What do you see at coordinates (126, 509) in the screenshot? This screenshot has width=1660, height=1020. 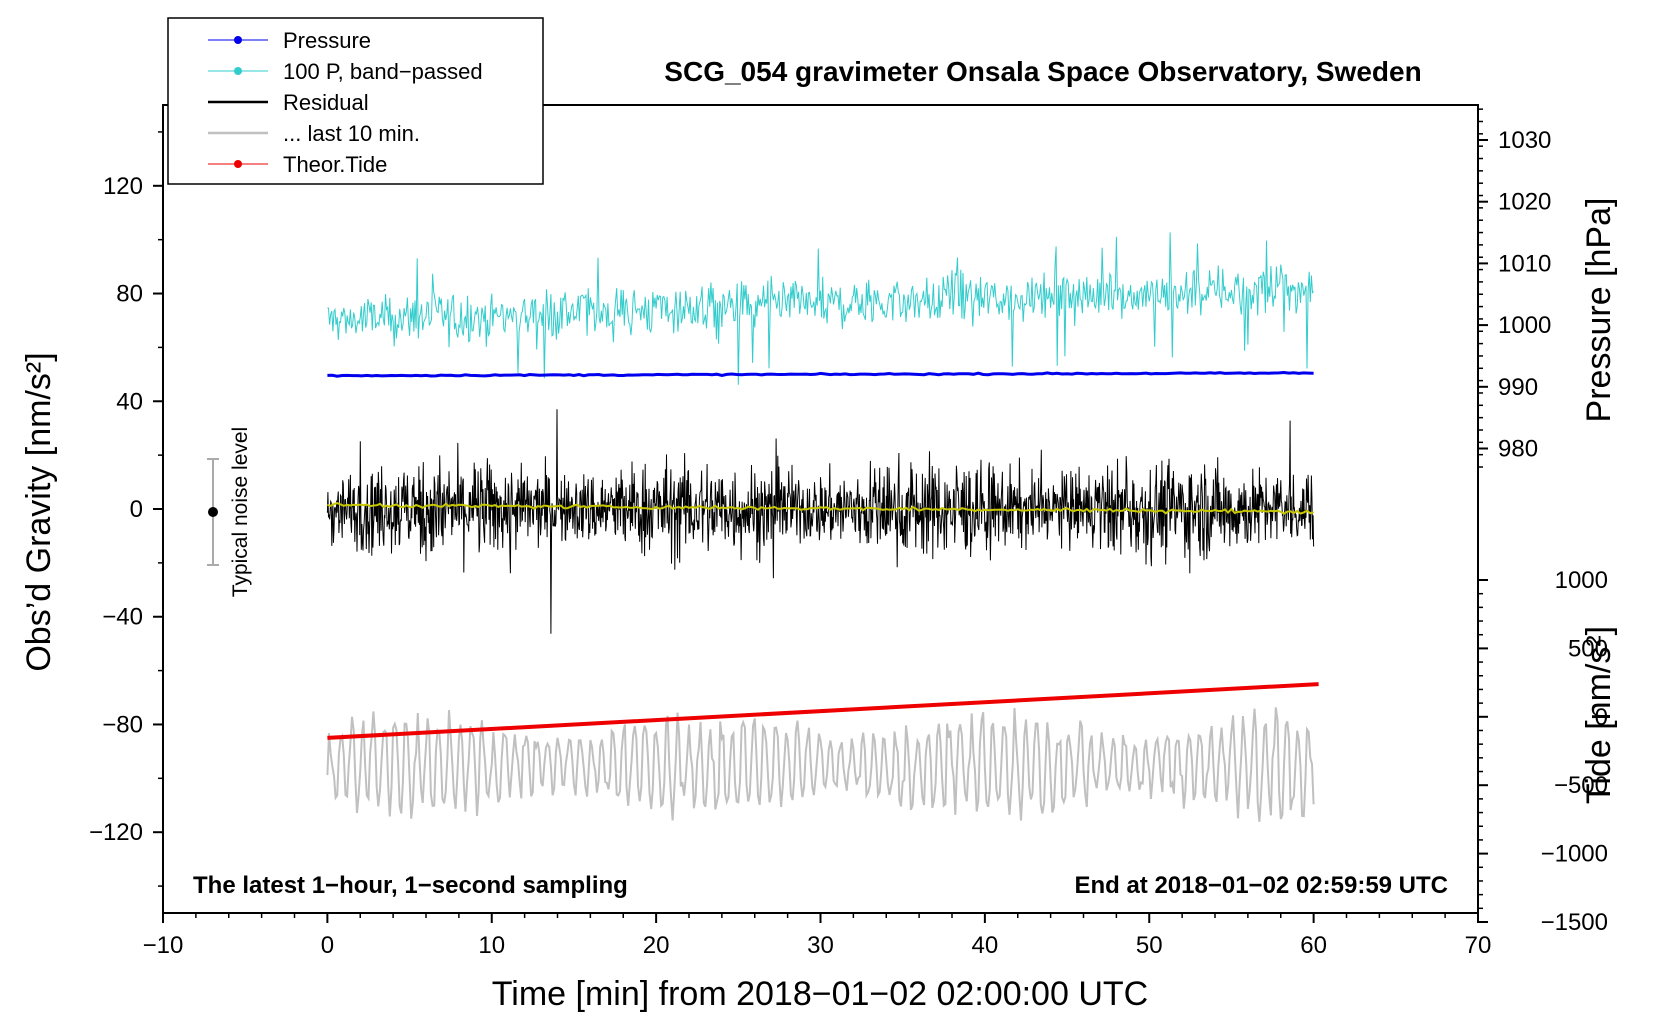 I see `y-axis-ticks: 120 80 40 0 −40 −80 −120` at bounding box center [126, 509].